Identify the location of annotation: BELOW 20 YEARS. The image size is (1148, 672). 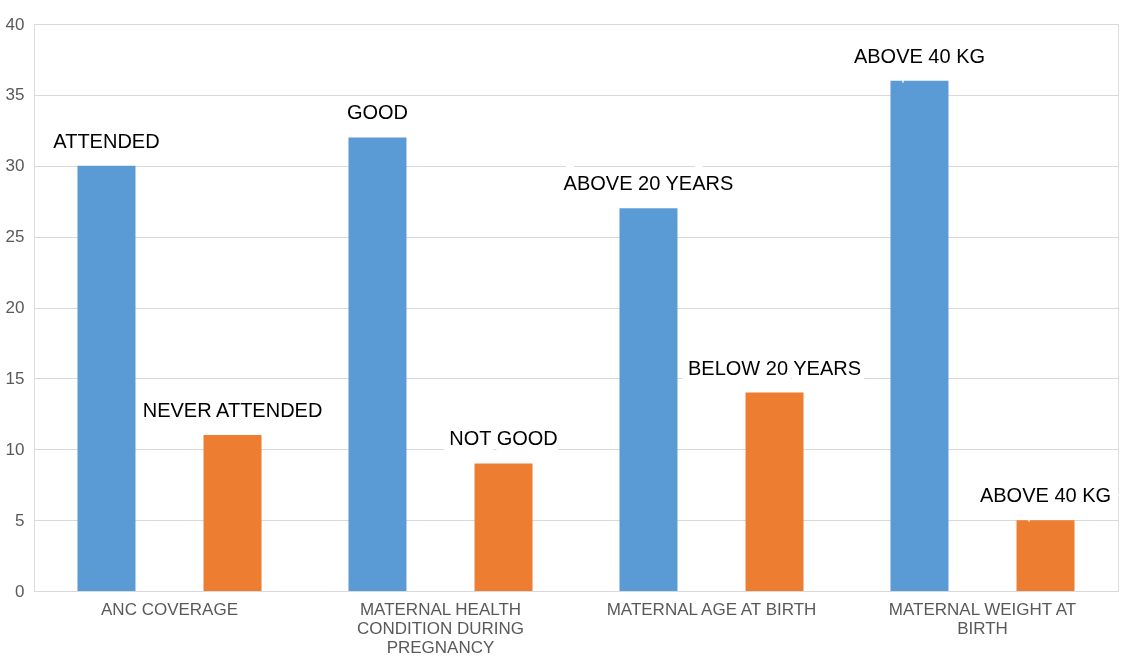
(775, 367).